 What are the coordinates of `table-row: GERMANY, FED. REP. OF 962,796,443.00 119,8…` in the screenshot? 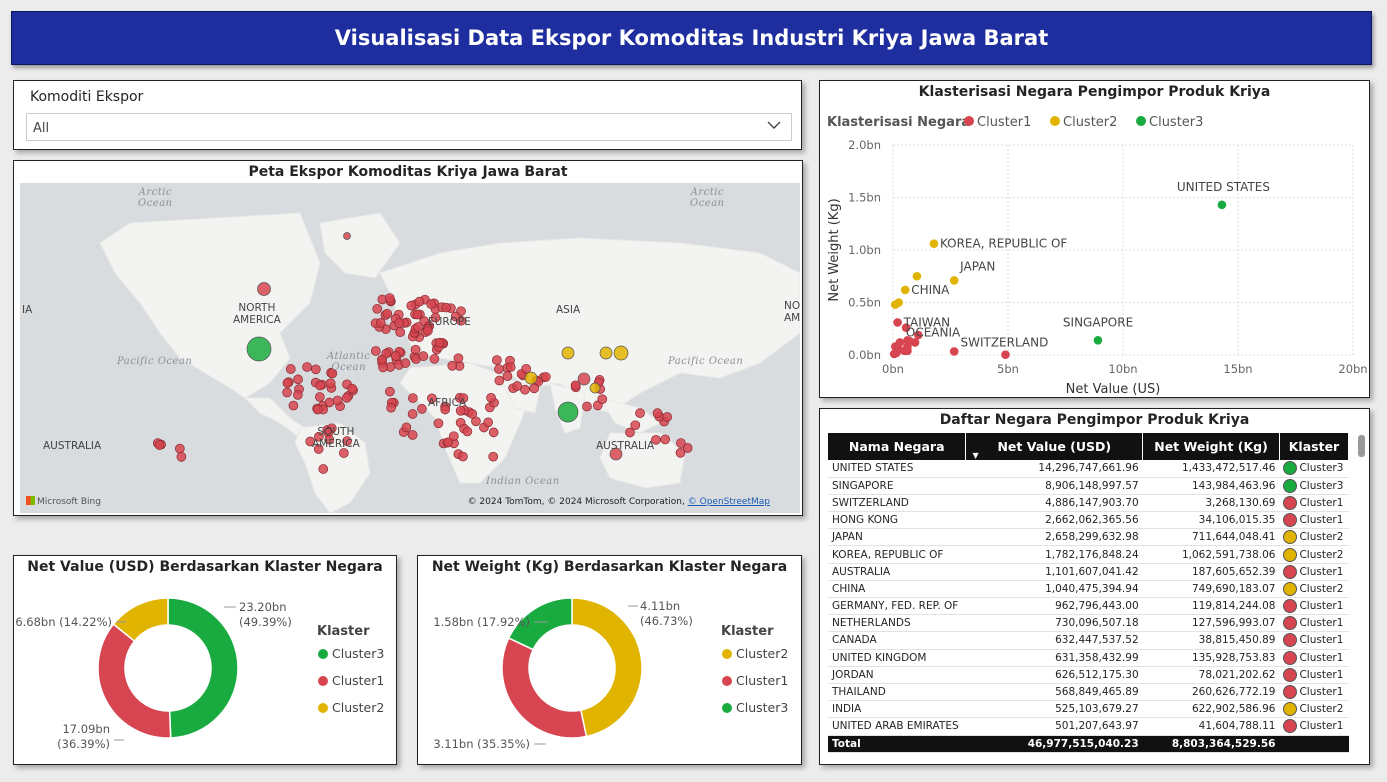 It's located at (1088, 606).